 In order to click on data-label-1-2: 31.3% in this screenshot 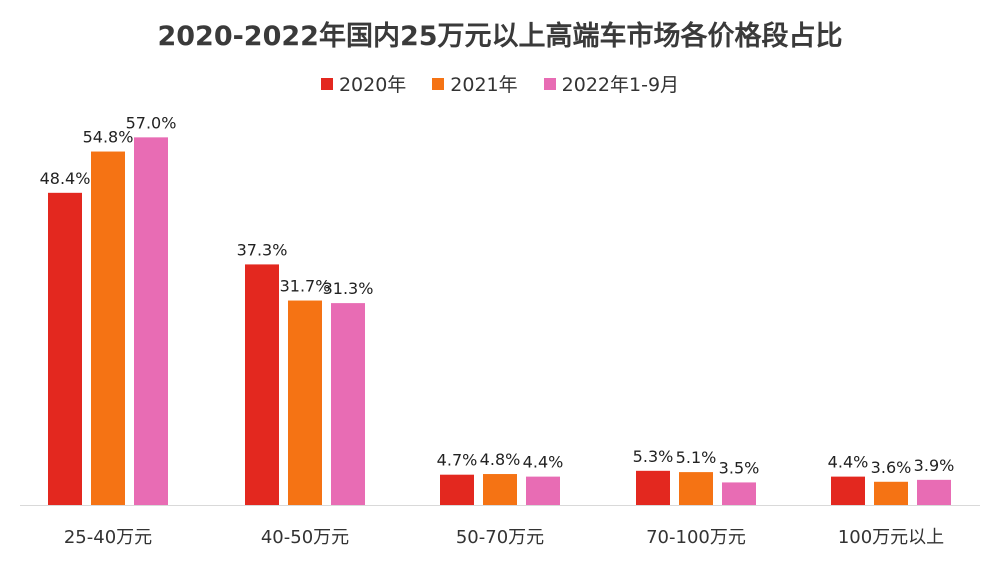, I will do `click(348, 288)`.